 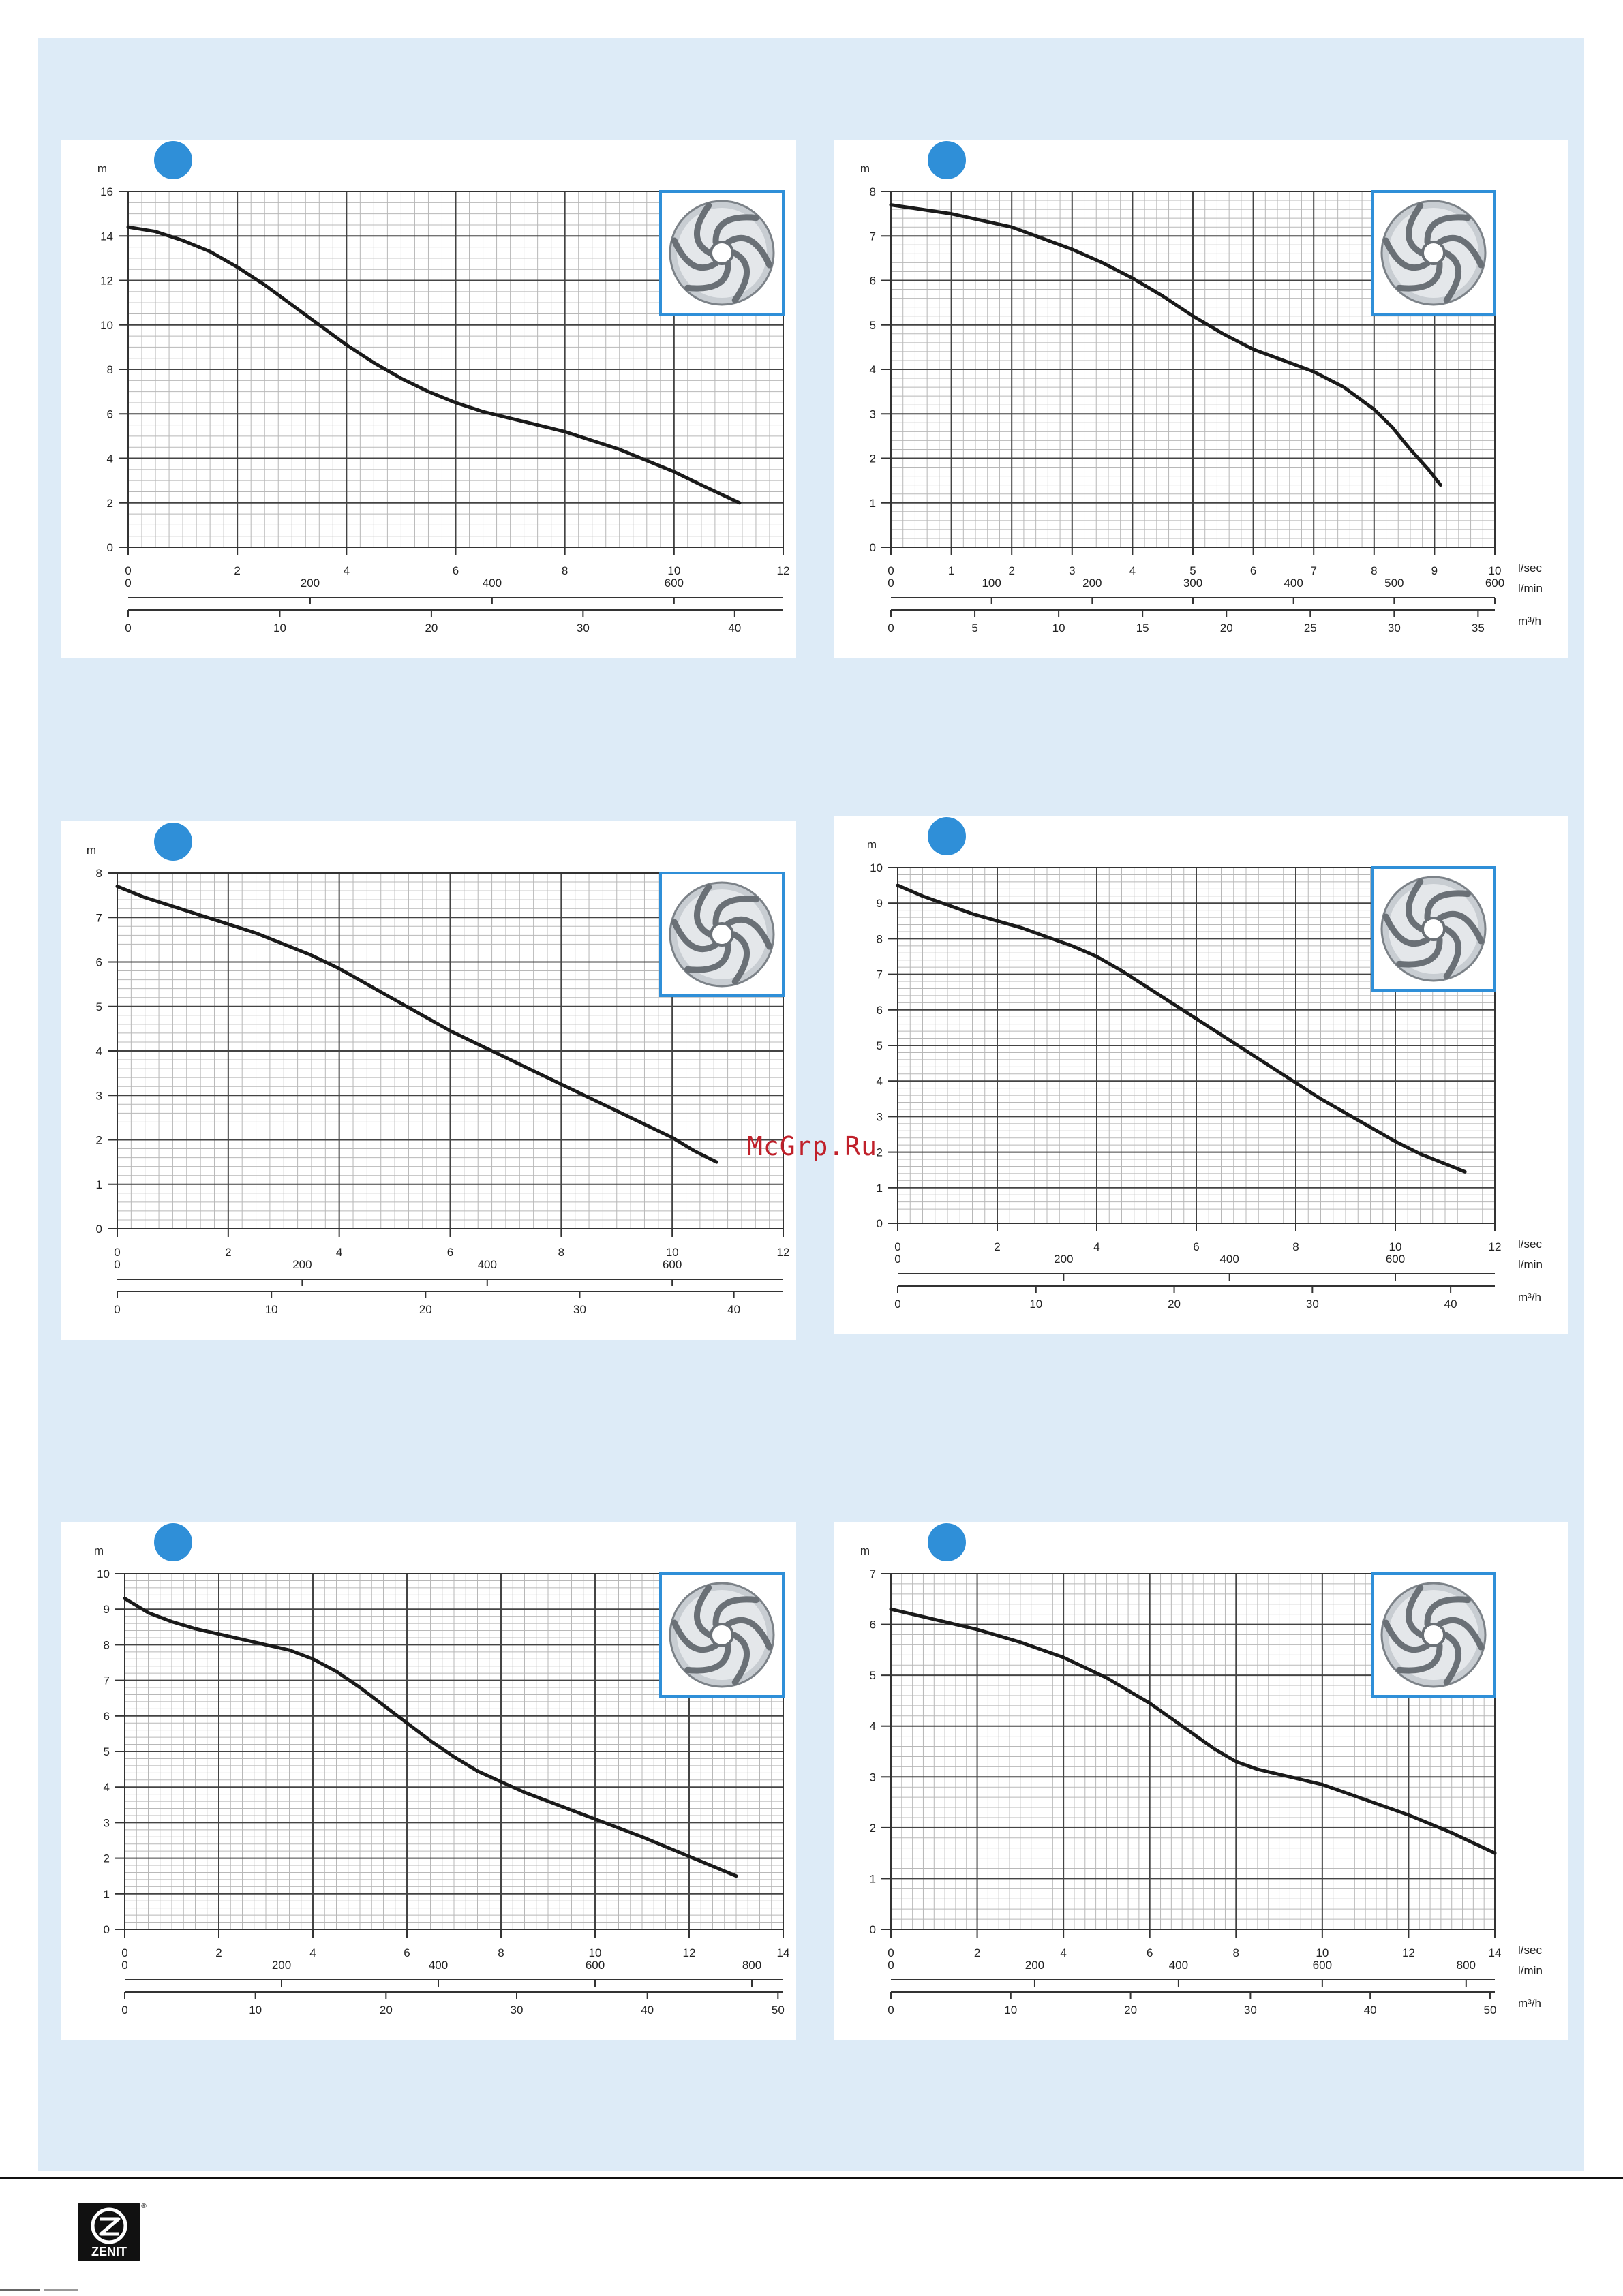 I want to click on y-tick-label: 9, so click(x=107, y=1609).